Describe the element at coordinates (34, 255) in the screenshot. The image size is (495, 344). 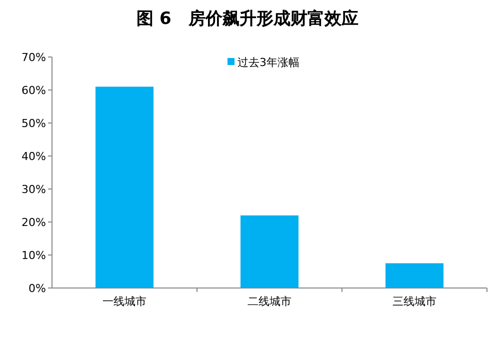
I see `y-tick-label: 10%` at that location.